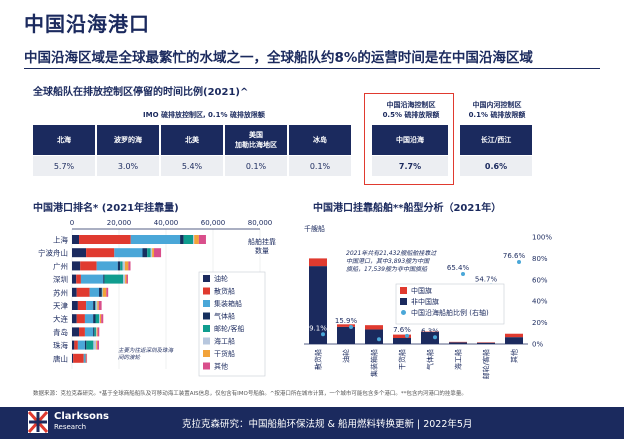 This screenshot has height=439, width=624. What do you see at coordinates (38, 422) in the screenshot?
I see `clarksons-logo-icon` at bounding box center [38, 422].